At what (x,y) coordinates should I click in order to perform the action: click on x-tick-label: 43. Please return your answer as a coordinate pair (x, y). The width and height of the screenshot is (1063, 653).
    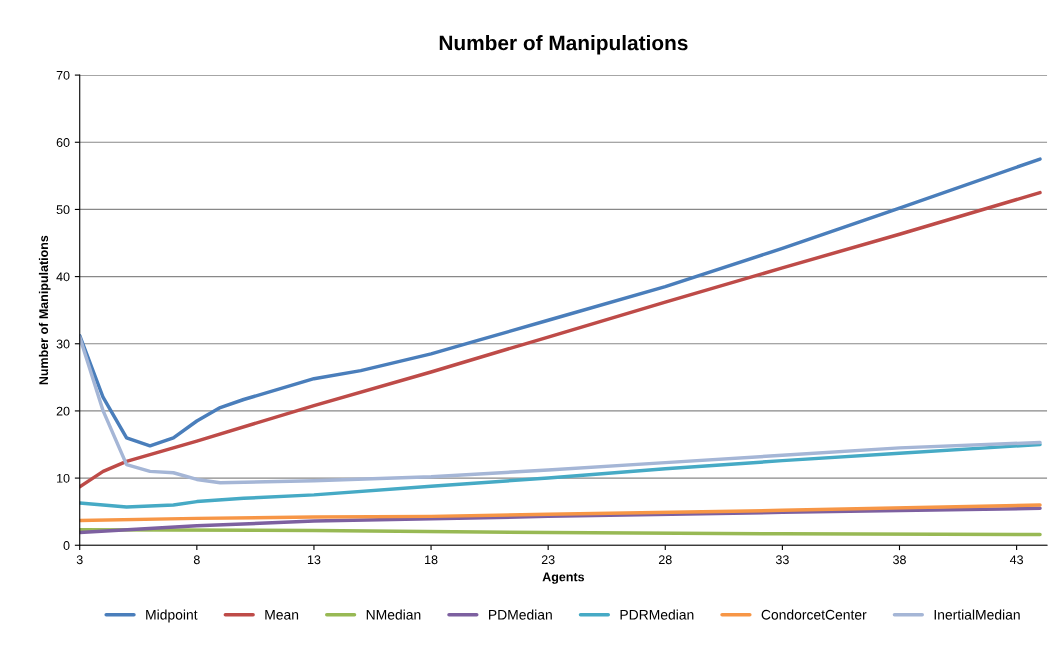
    Looking at the image, I should click on (1016, 560).